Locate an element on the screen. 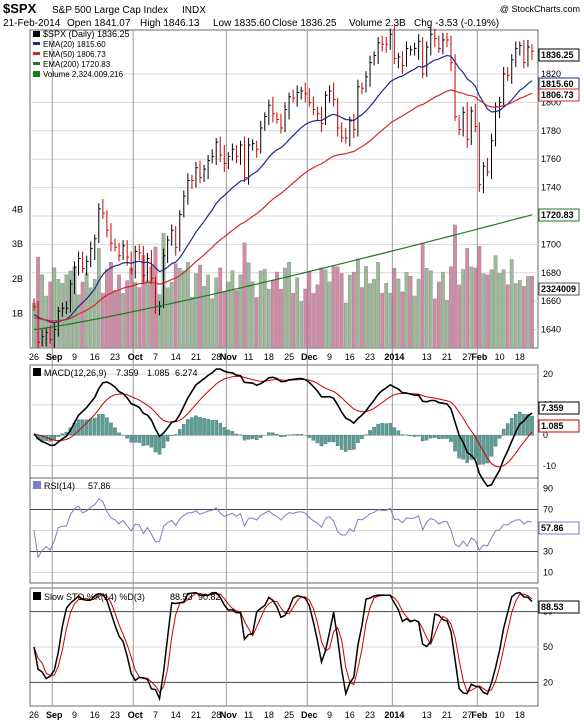  price-legend: $SPX (Daily) 1836.25 is located at coordinates (86, 34).